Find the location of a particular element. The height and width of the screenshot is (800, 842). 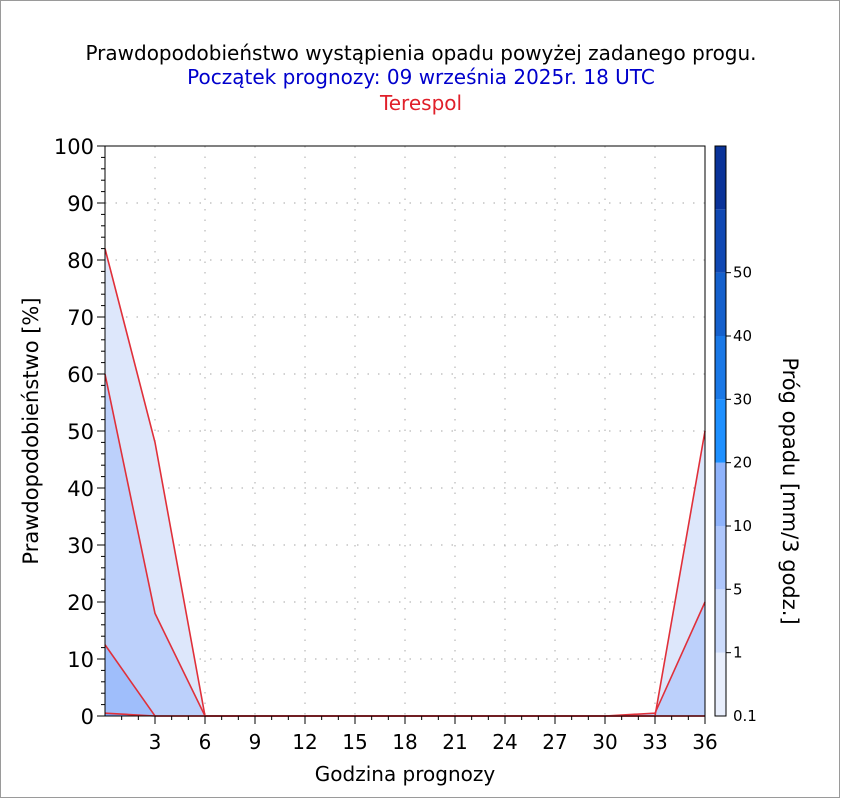

colorbar-label: 0.1 is located at coordinates (745, 716).